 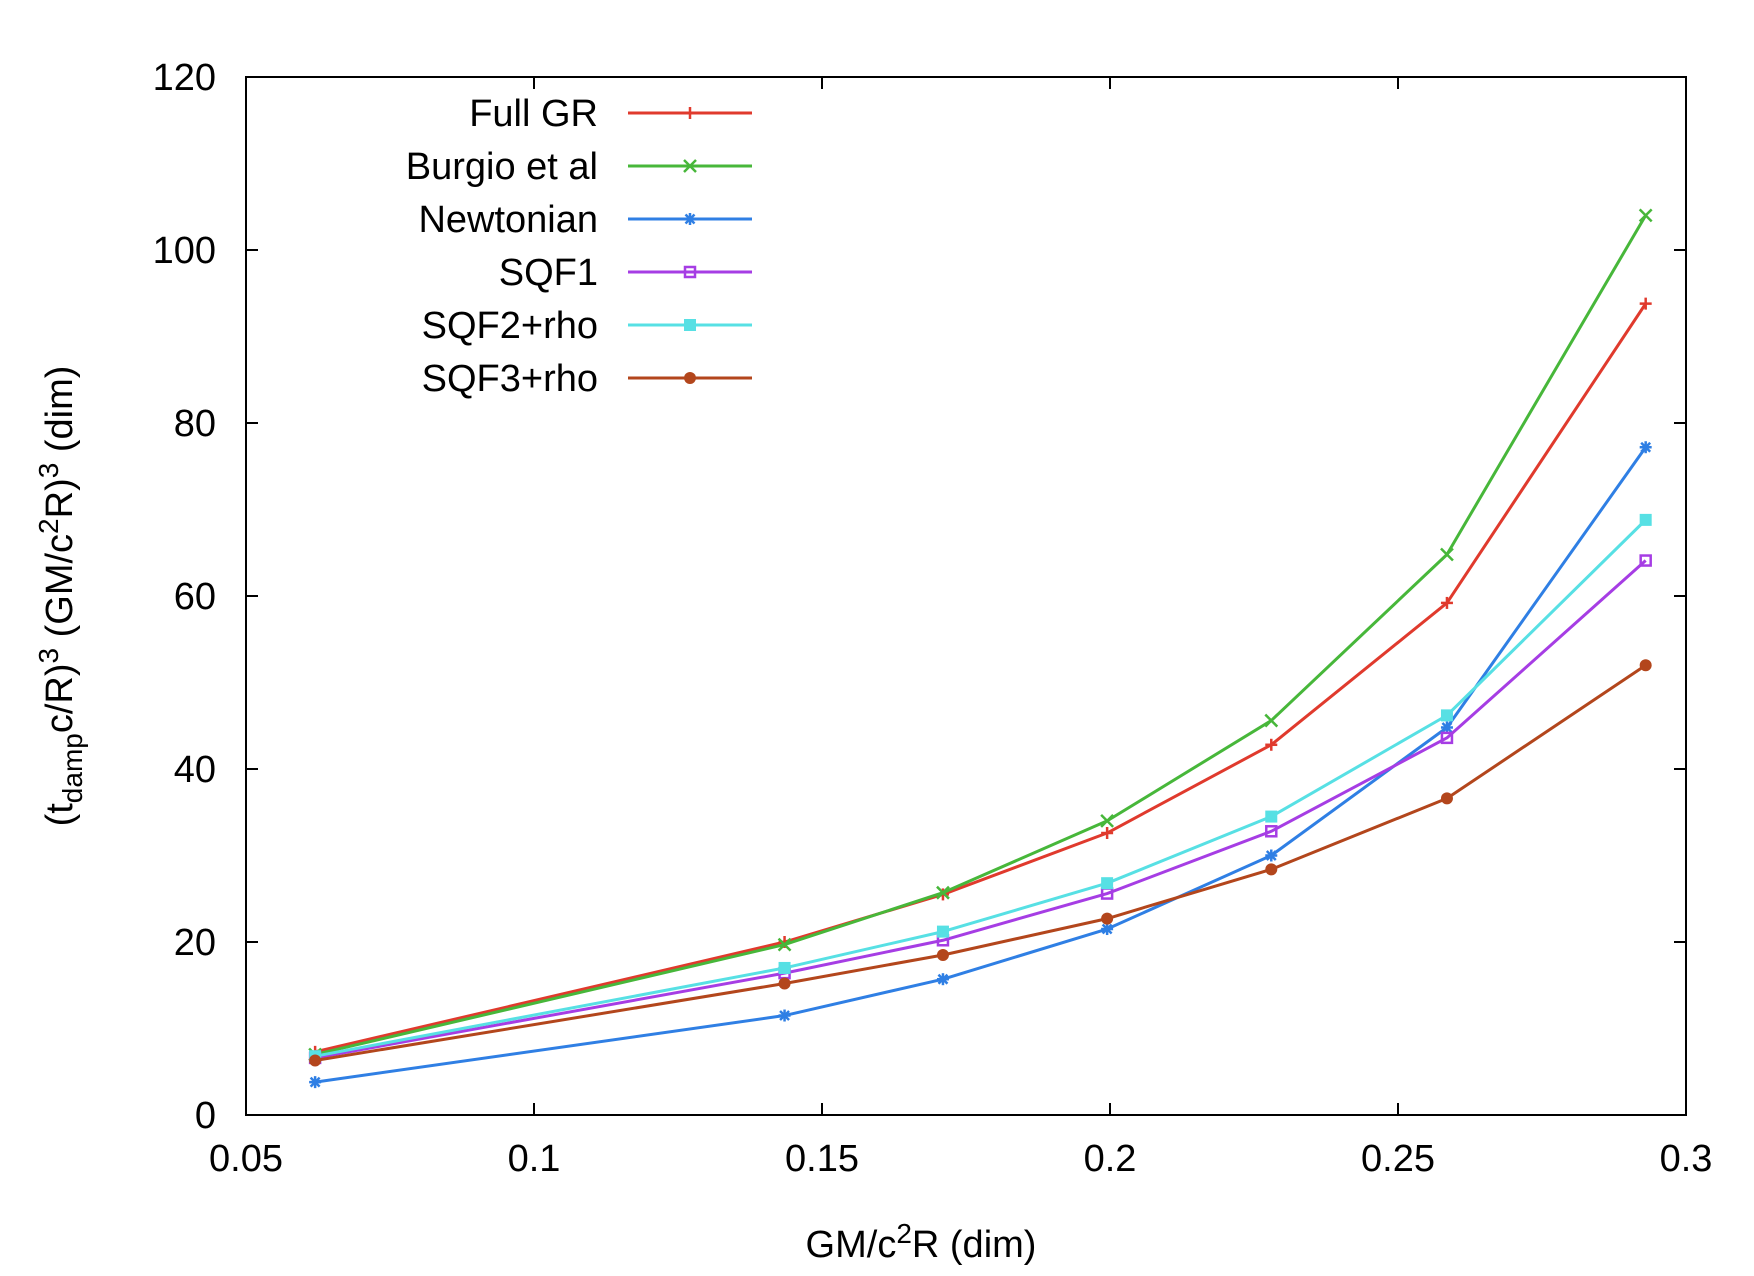 What do you see at coordinates (60, 591) in the screenshot?
I see `y-axis-title-part: (GM/c` at bounding box center [60, 591].